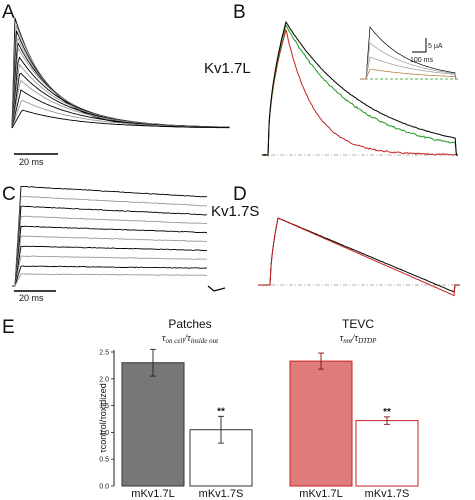 The width and height of the screenshot is (475, 500). What do you see at coordinates (189, 324) in the screenshot?
I see `group-1-title: Patches` at bounding box center [189, 324].